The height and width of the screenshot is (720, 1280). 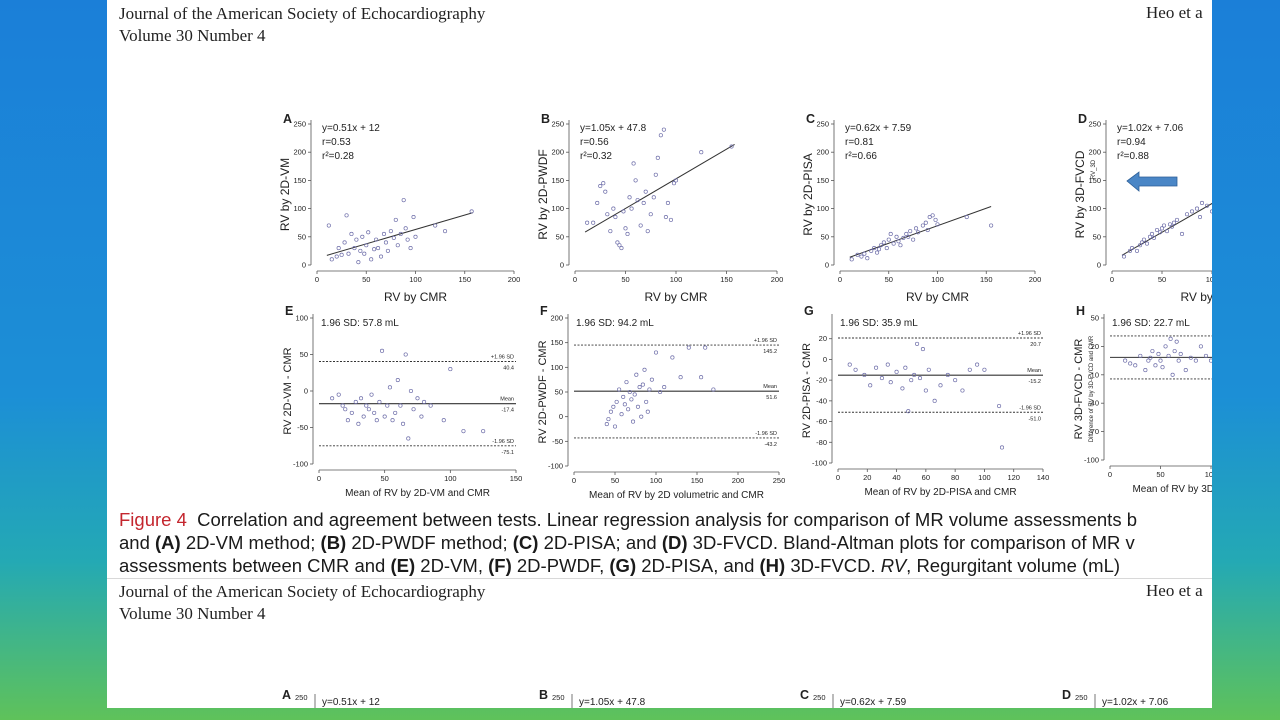 I want to click on y-tick-label: -40, so click(x=1093, y=403).